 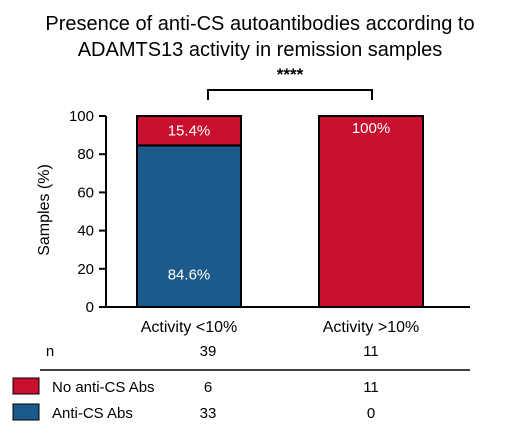 I want to click on n-value-cat-2: 11, so click(x=371, y=351).